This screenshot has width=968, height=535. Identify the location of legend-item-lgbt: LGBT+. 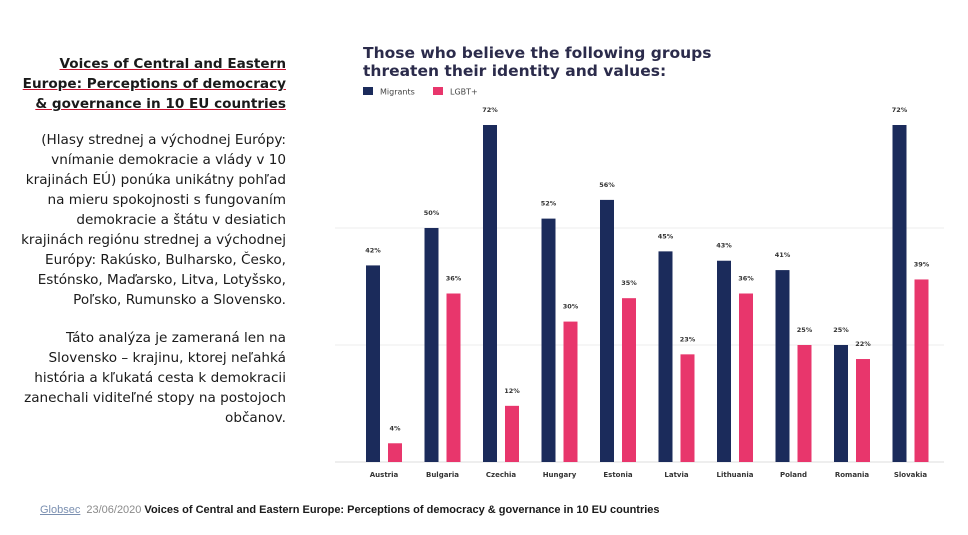
(455, 92).